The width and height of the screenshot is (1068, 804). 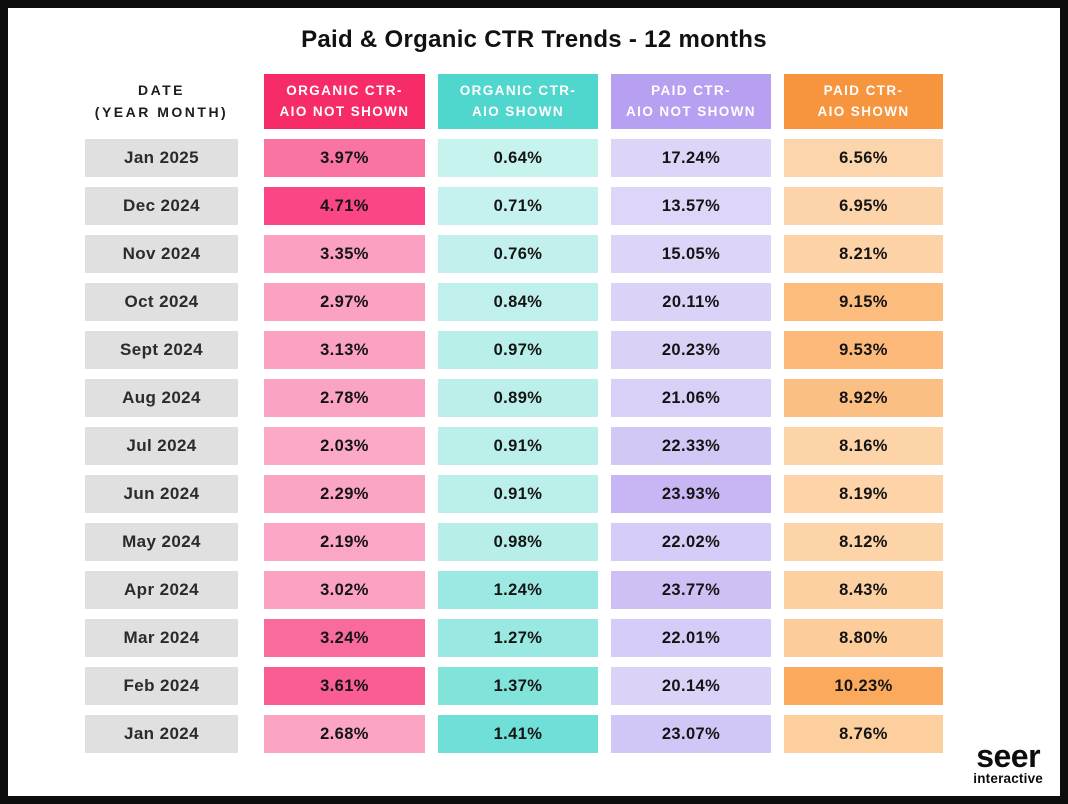 What do you see at coordinates (863, 206) in the screenshot?
I see `value-cell-paid-ctr-aio-shown: 6.95%` at bounding box center [863, 206].